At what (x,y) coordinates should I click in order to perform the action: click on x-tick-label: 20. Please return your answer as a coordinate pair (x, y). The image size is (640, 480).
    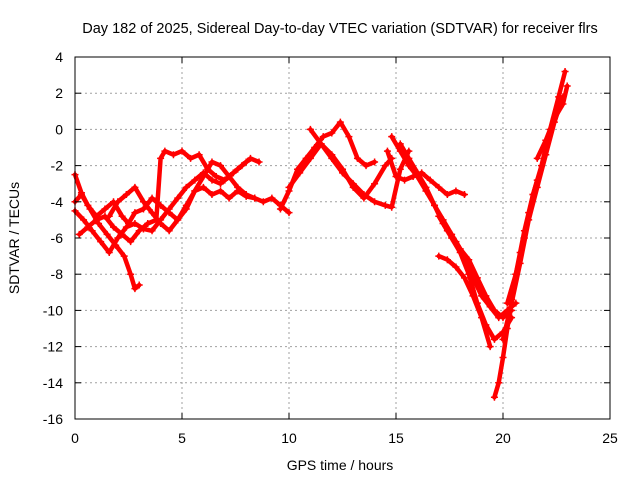
    Looking at the image, I should click on (503, 438).